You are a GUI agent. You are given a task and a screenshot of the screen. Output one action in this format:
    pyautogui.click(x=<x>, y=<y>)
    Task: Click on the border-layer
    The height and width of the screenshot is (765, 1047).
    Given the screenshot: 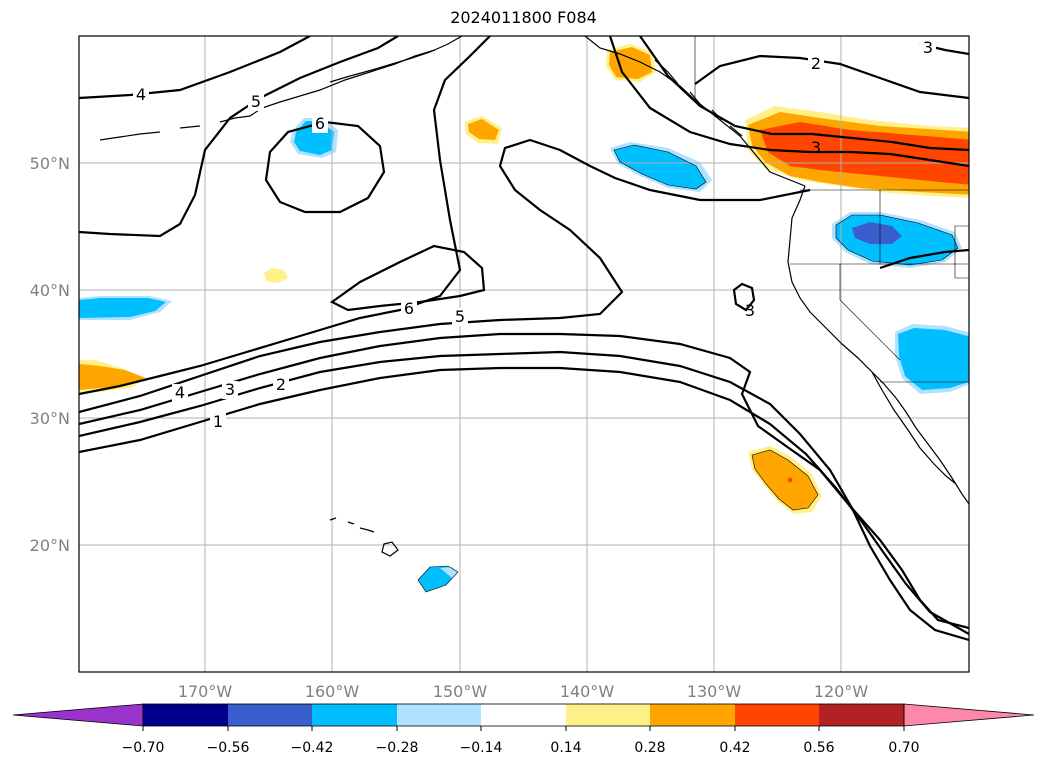 What is the action you would take?
    pyautogui.click(x=831, y=209)
    